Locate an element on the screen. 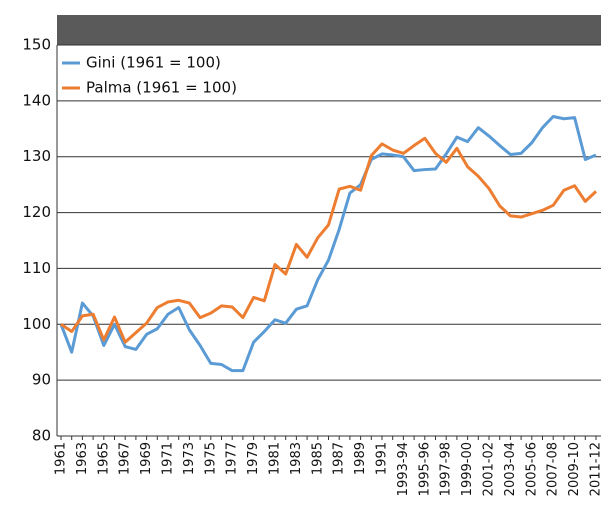 The height and width of the screenshot is (513, 601). x-tick-label: 2009-10 is located at coordinates (574, 469).